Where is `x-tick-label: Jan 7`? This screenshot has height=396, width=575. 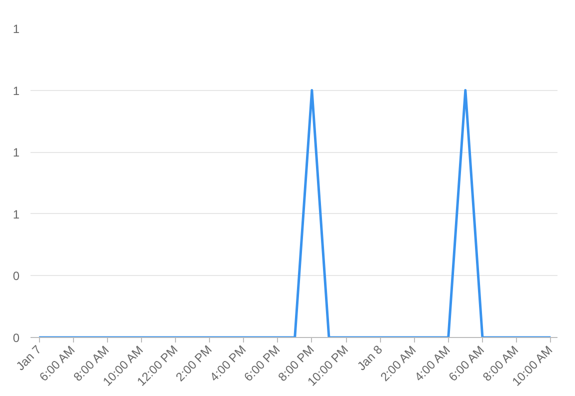 x-tick-label: Jan 7 is located at coordinates (28, 358).